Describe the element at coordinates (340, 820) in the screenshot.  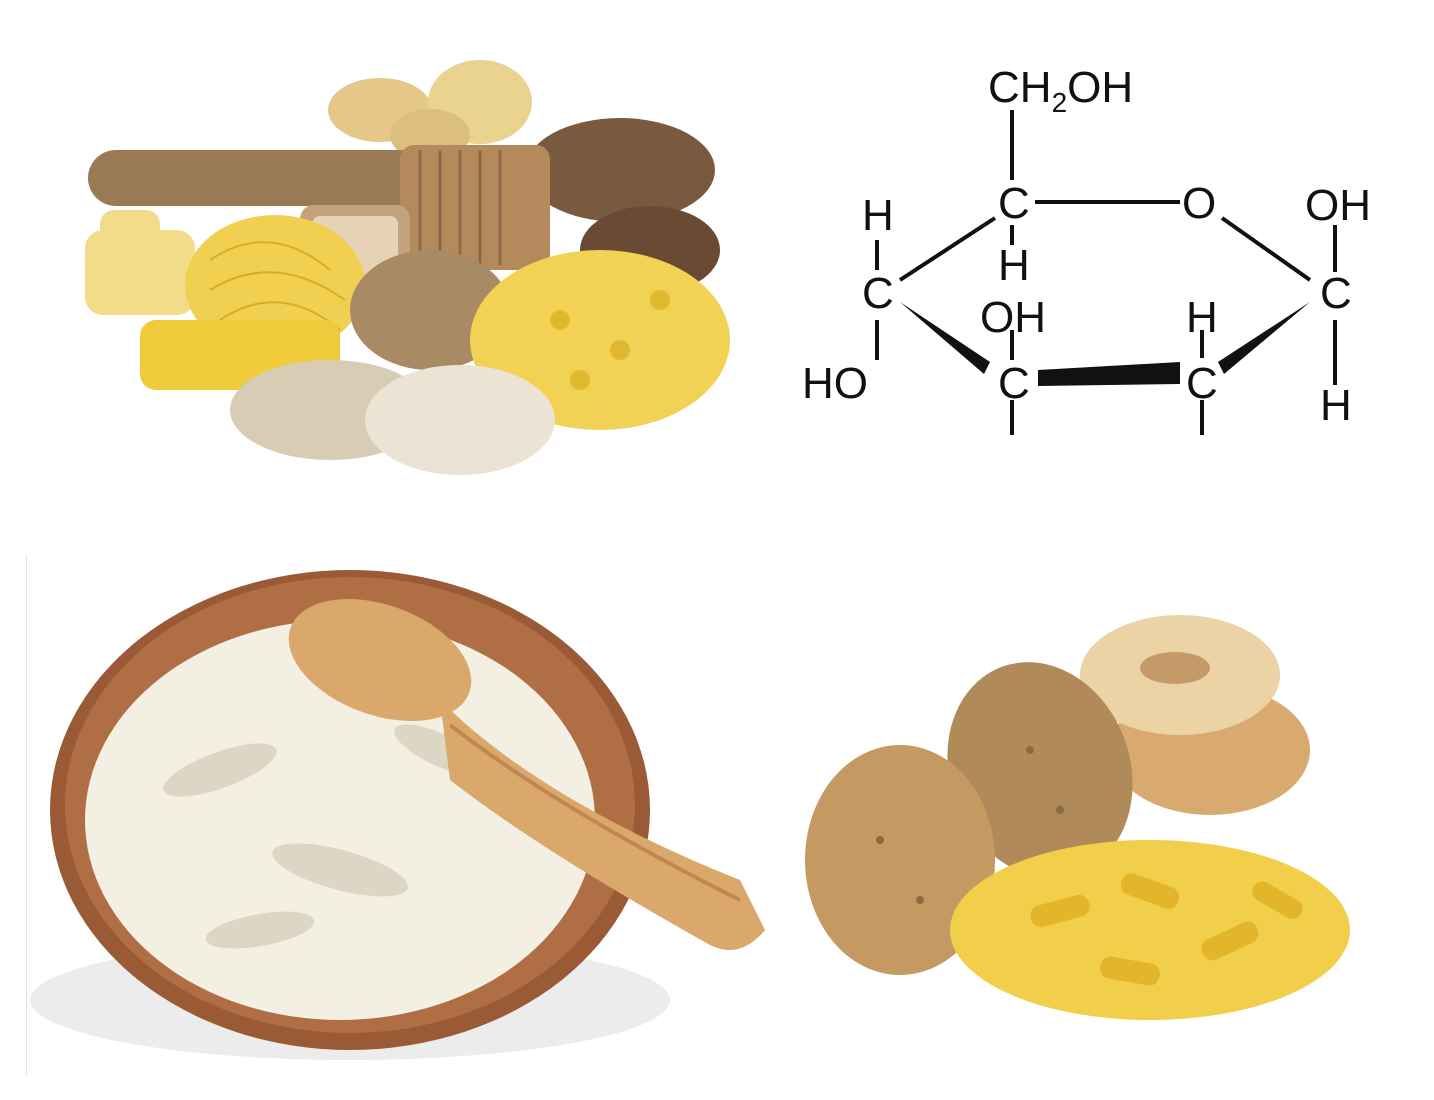
I see `rice` at that location.